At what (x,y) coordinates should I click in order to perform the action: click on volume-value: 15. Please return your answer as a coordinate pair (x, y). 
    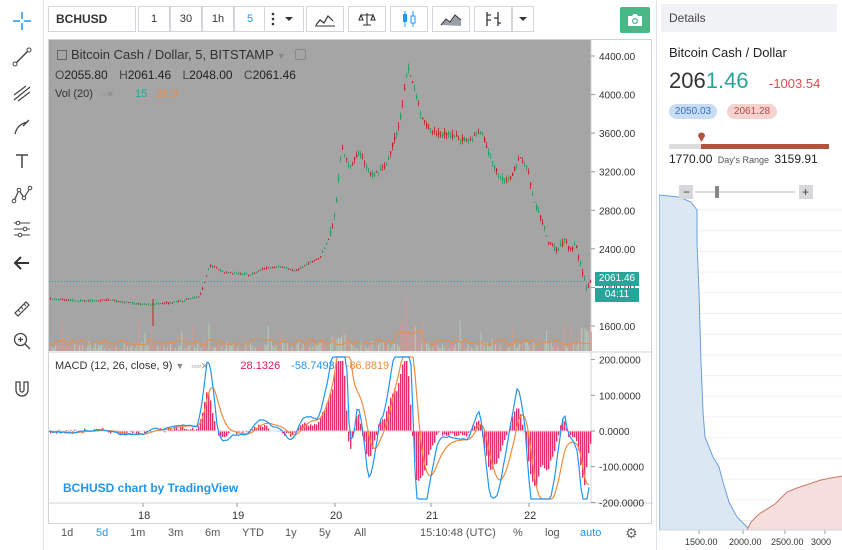
    Looking at the image, I should click on (141, 94).